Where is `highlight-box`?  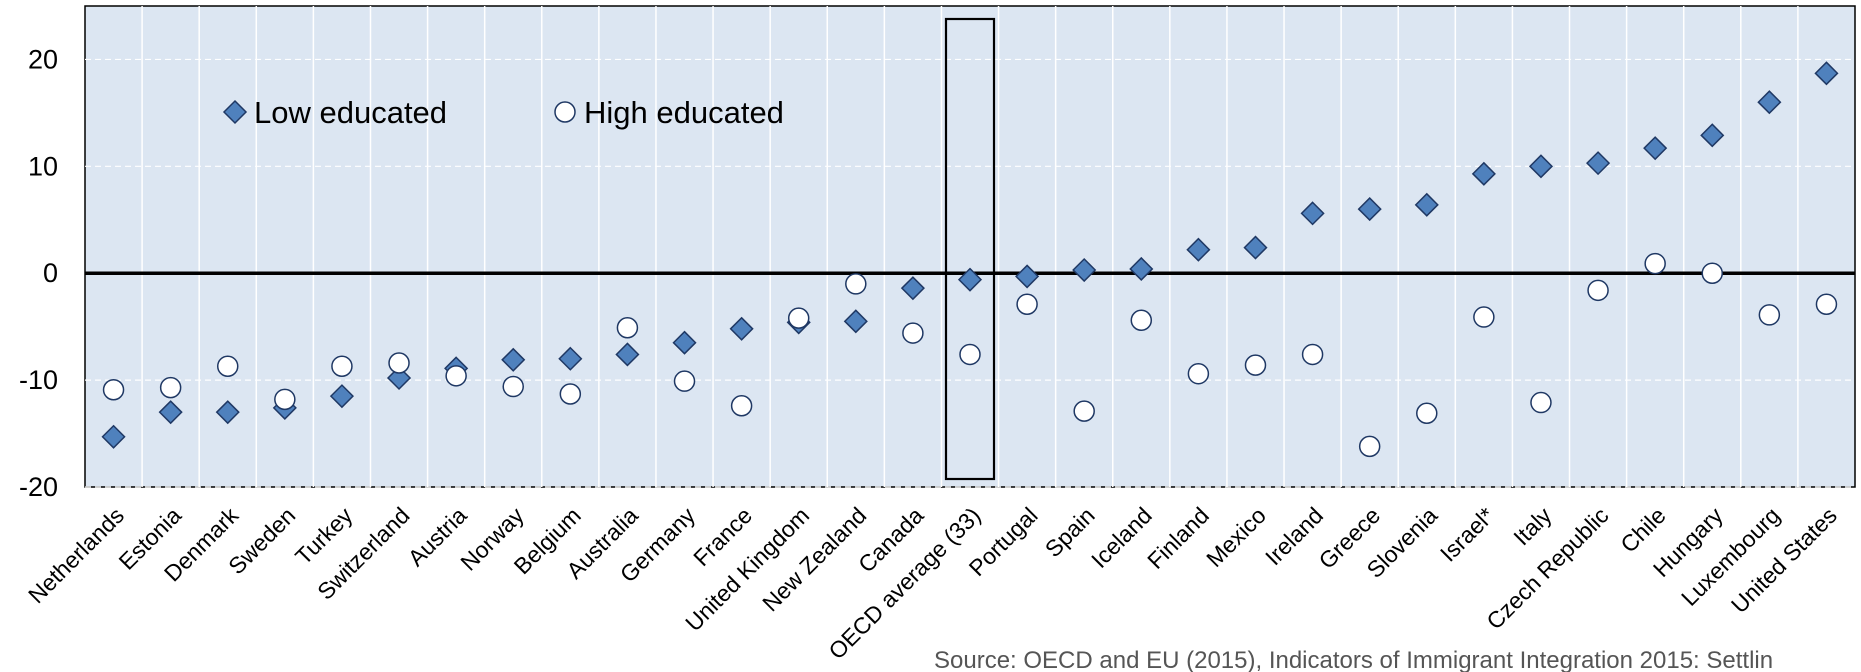
highlight-box is located at coordinates (970, 249).